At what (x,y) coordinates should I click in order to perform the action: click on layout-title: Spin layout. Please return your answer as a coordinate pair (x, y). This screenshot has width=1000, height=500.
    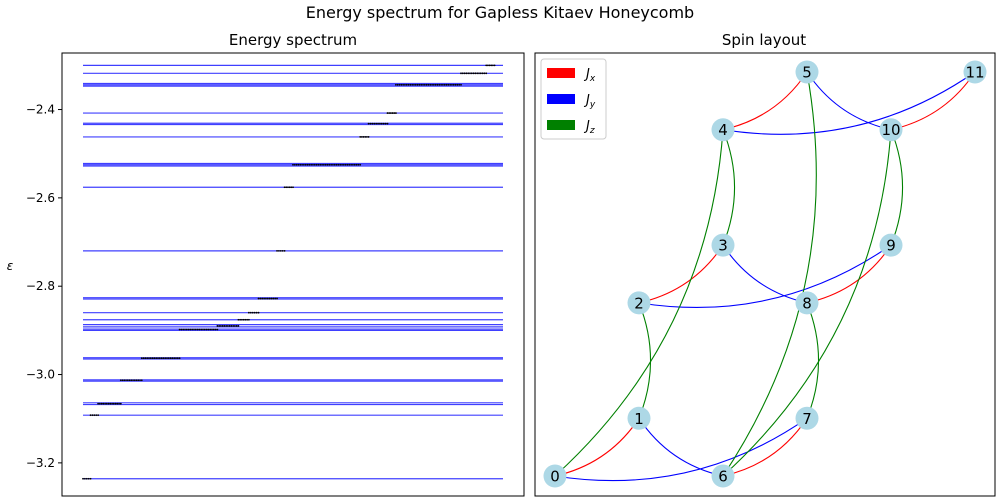
    Looking at the image, I should click on (764, 40).